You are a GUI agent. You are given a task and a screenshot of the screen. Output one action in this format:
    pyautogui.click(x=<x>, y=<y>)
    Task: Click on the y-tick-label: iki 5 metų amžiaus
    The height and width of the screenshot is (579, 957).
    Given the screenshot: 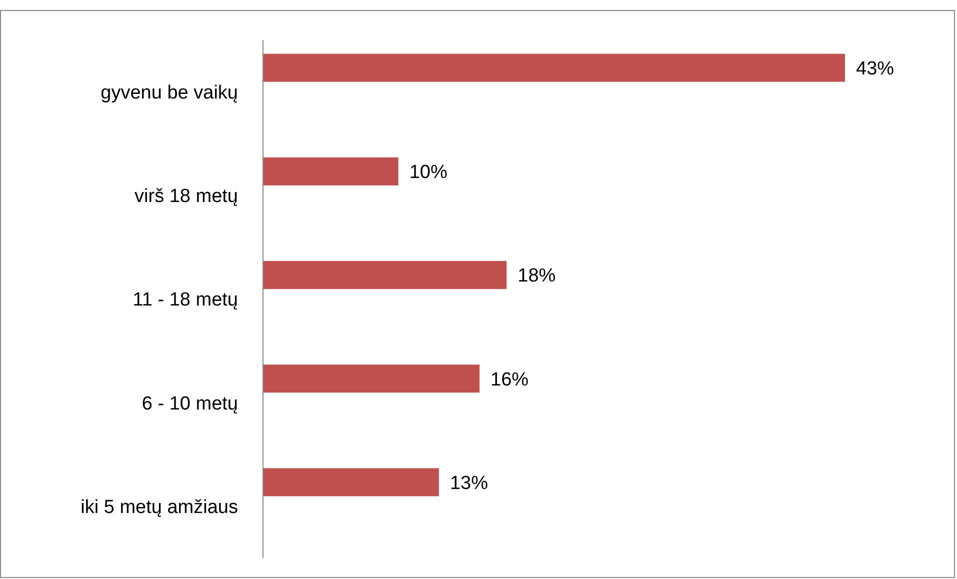 What is the action you would take?
    pyautogui.click(x=159, y=507)
    